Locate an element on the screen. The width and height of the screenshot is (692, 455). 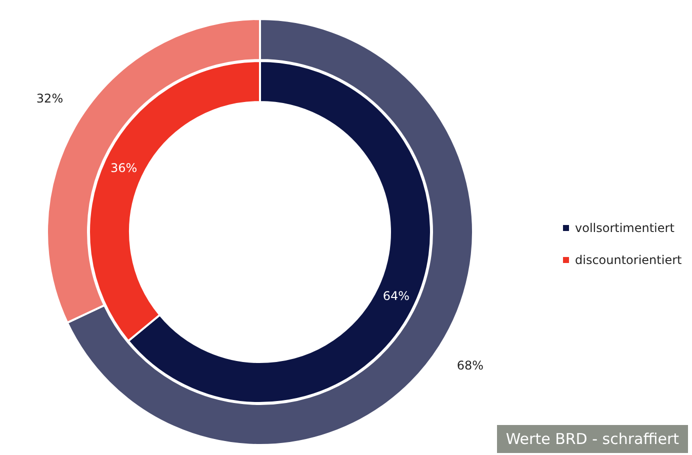
data-label: 36% is located at coordinates (124, 167).